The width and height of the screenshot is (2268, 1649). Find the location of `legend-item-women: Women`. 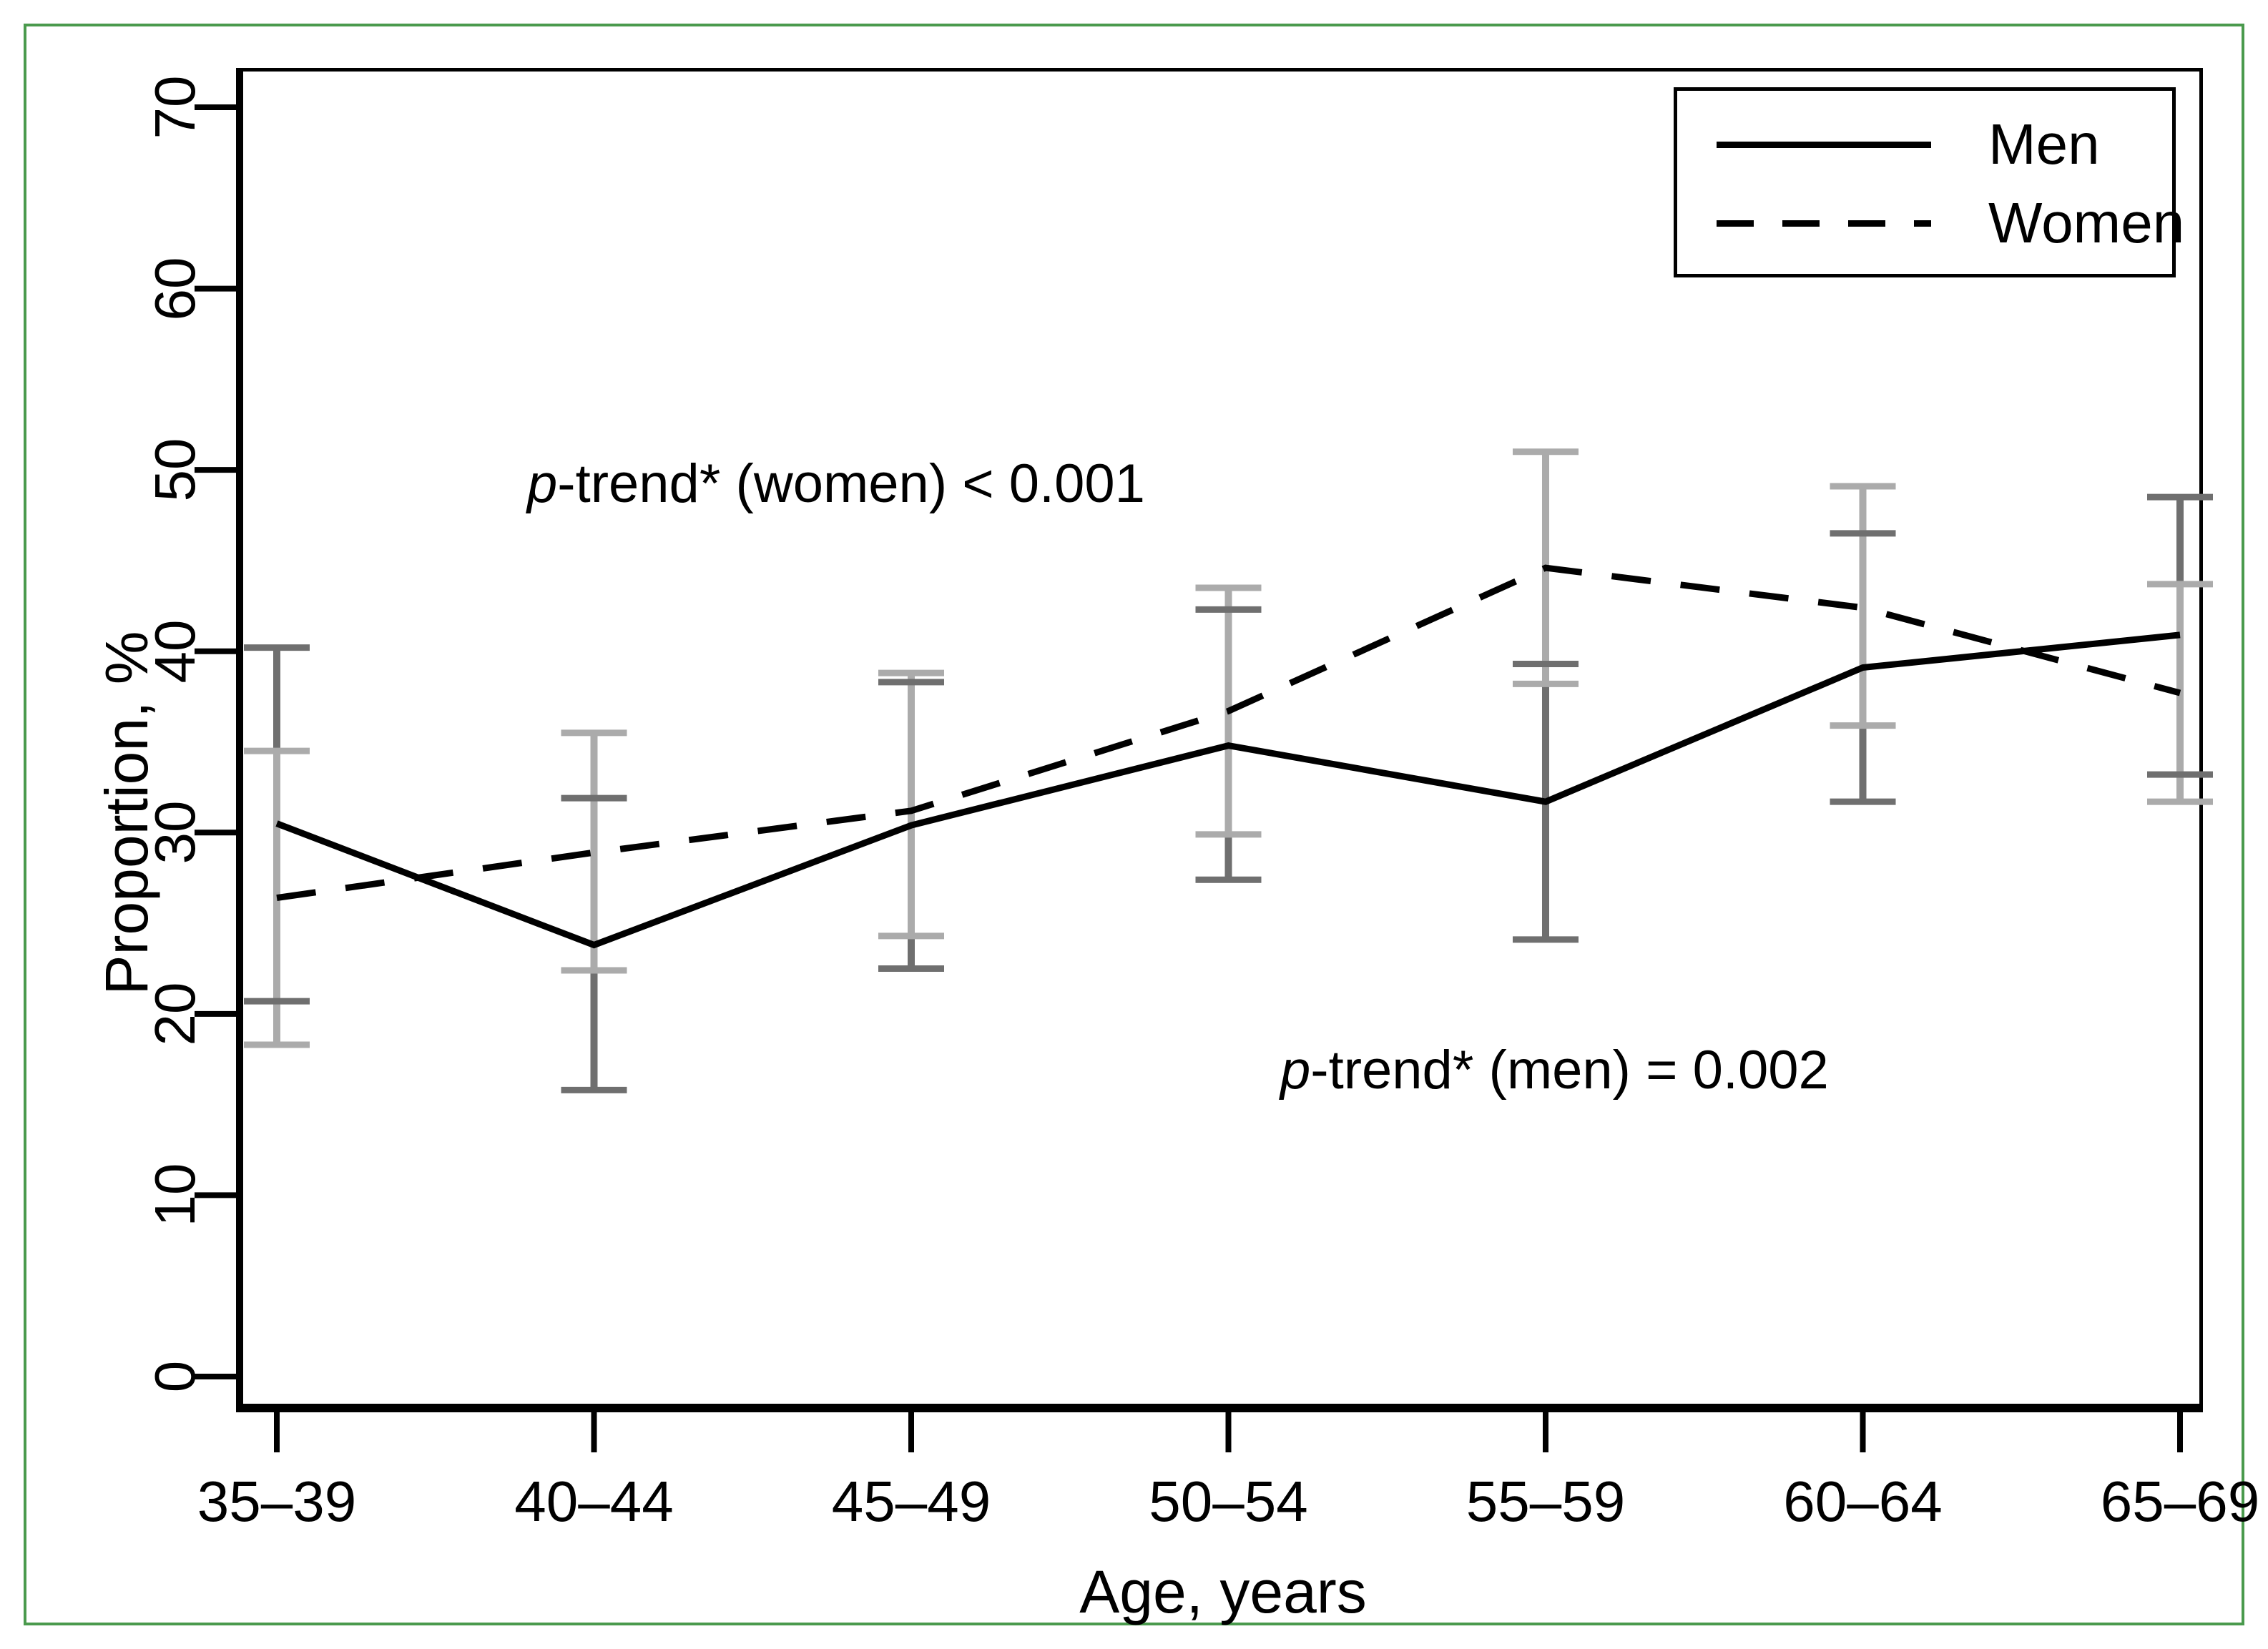

legend-item-women: Women is located at coordinates (1950, 223).